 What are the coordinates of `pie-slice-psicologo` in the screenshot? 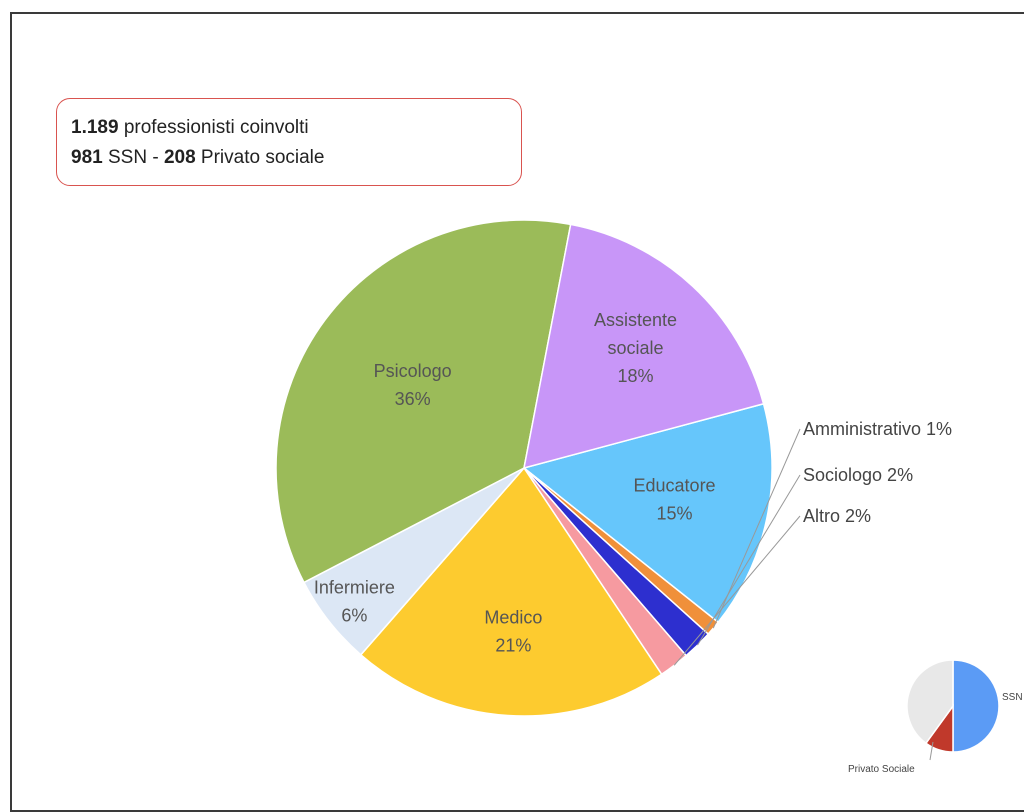 It's located at (423, 401).